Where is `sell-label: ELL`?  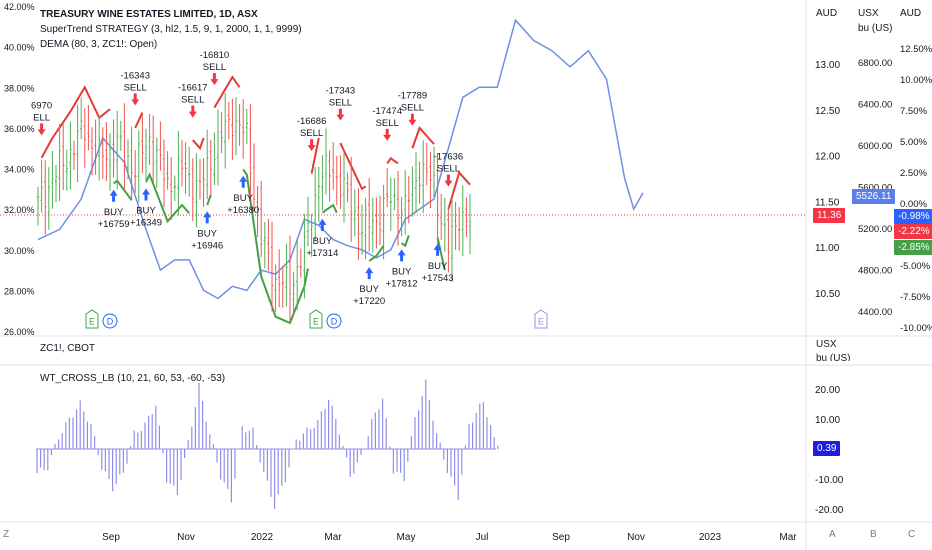 sell-label: ELL is located at coordinates (41, 117).